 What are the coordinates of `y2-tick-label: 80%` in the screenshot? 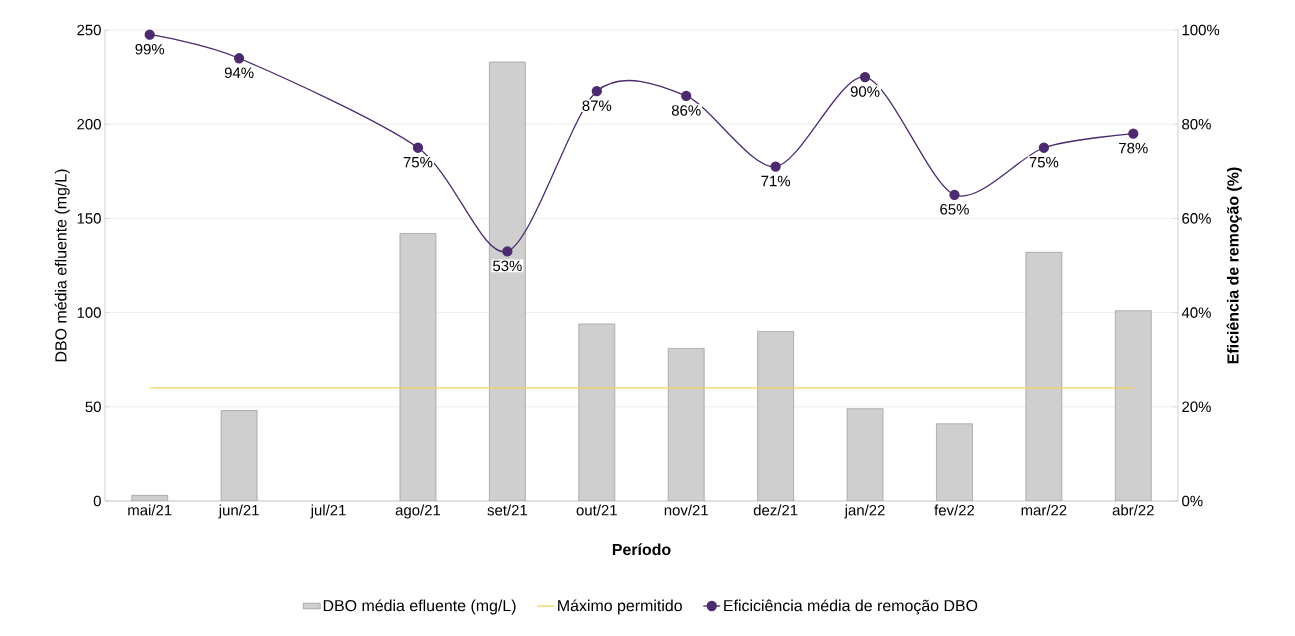 It's located at (1196, 124).